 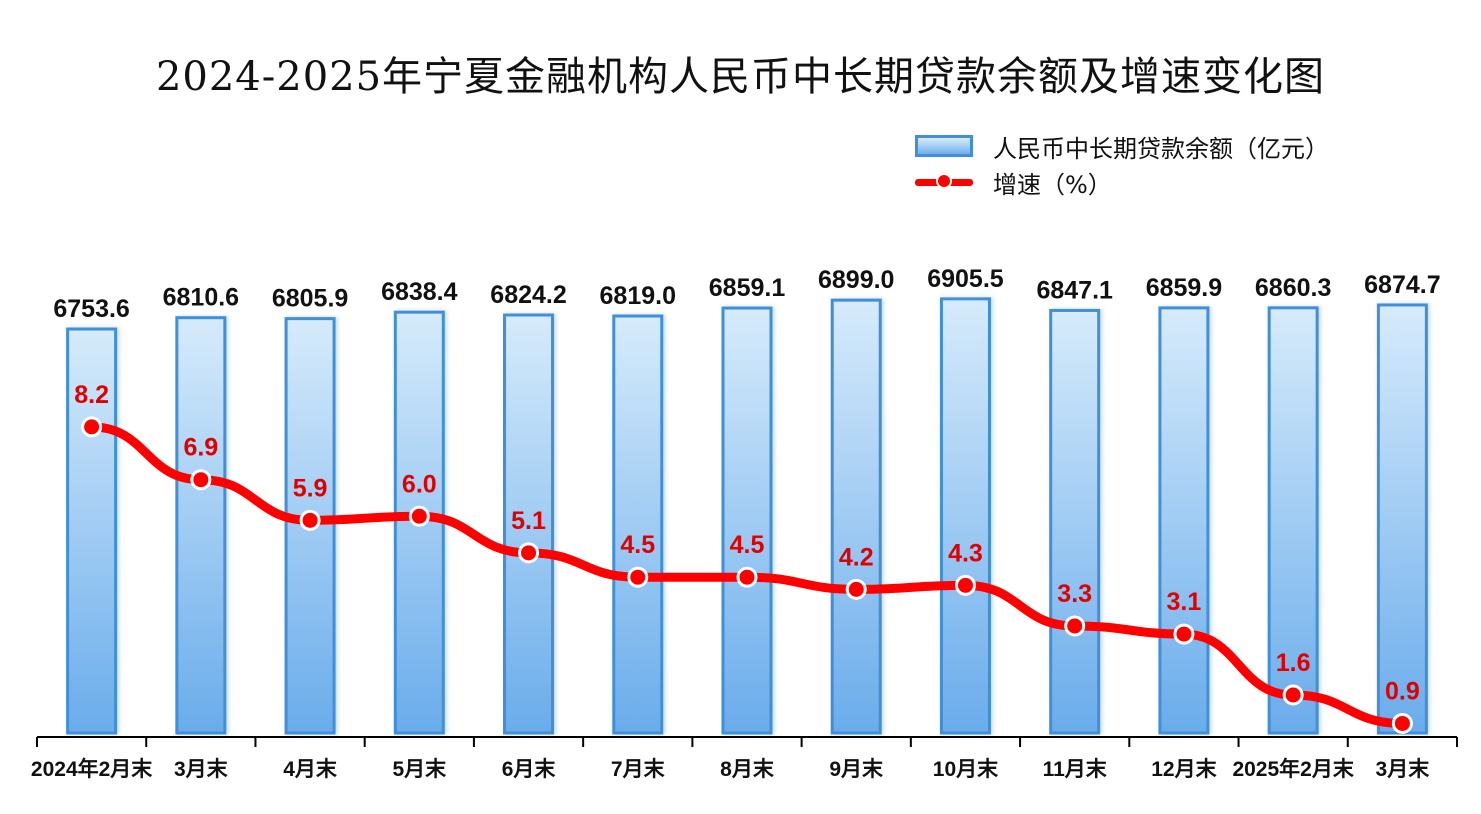 I want to click on growth-label-7: 4.2, so click(x=856, y=557).